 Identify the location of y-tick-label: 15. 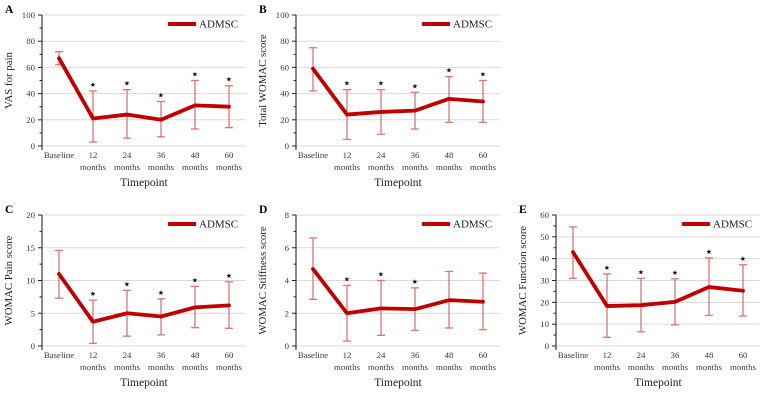
(30, 248).